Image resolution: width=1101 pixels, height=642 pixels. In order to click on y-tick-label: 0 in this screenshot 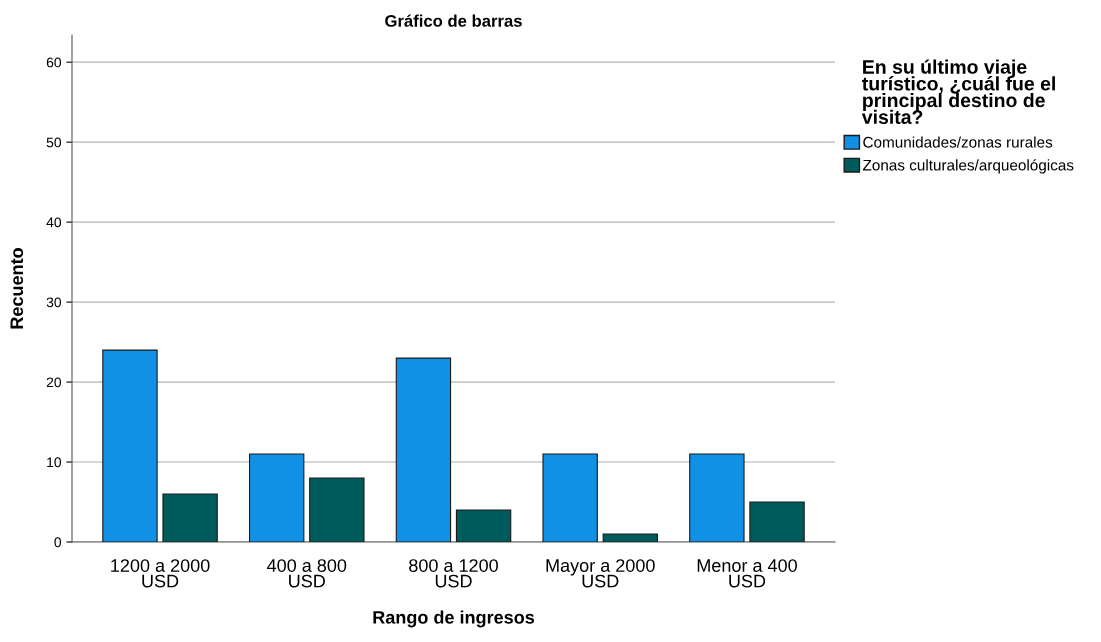, I will do `click(58, 542)`.